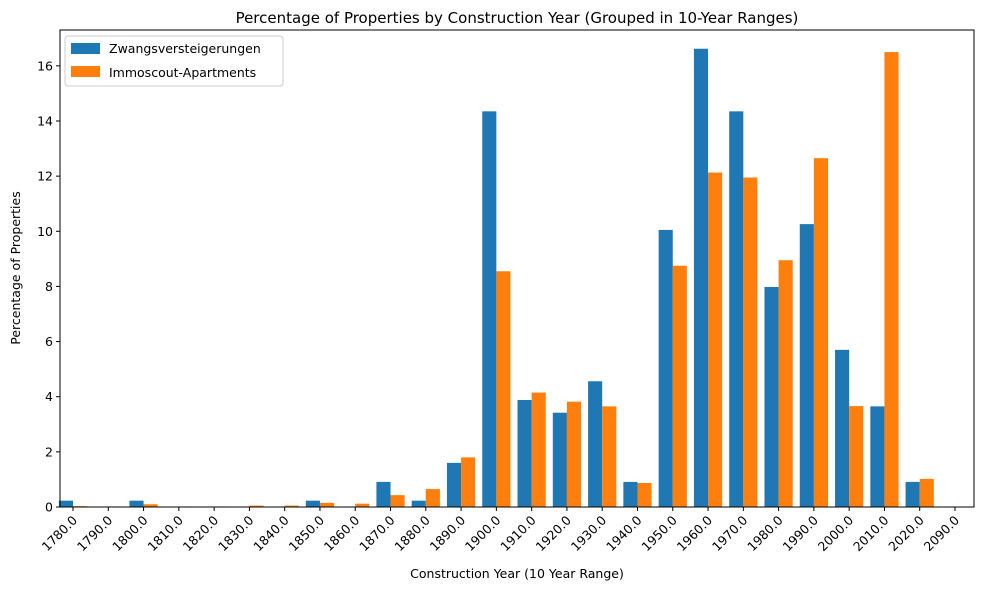 The height and width of the screenshot is (590, 987). I want to click on x-tick-label: 1840.0, so click(271, 533).